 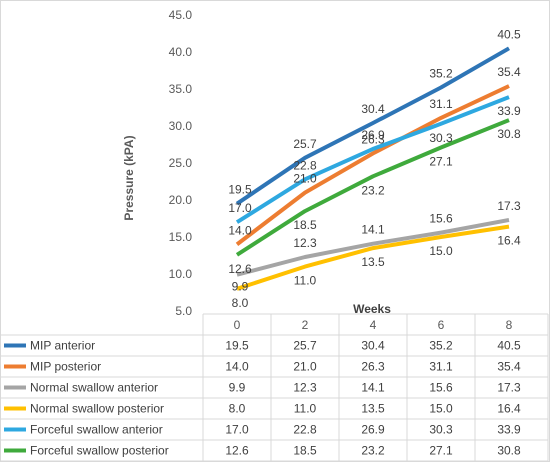 What do you see at coordinates (129, 177) in the screenshot?
I see `y-axis-title: Pressure (kPA)` at bounding box center [129, 177].